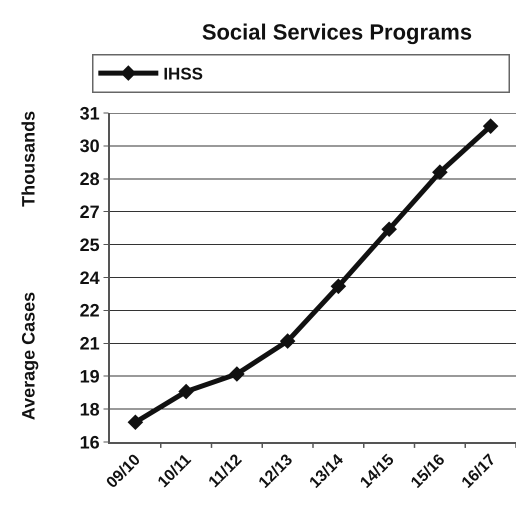 The image size is (520, 520). I want to click on y-axis-title: Average Cases, so click(28, 356).